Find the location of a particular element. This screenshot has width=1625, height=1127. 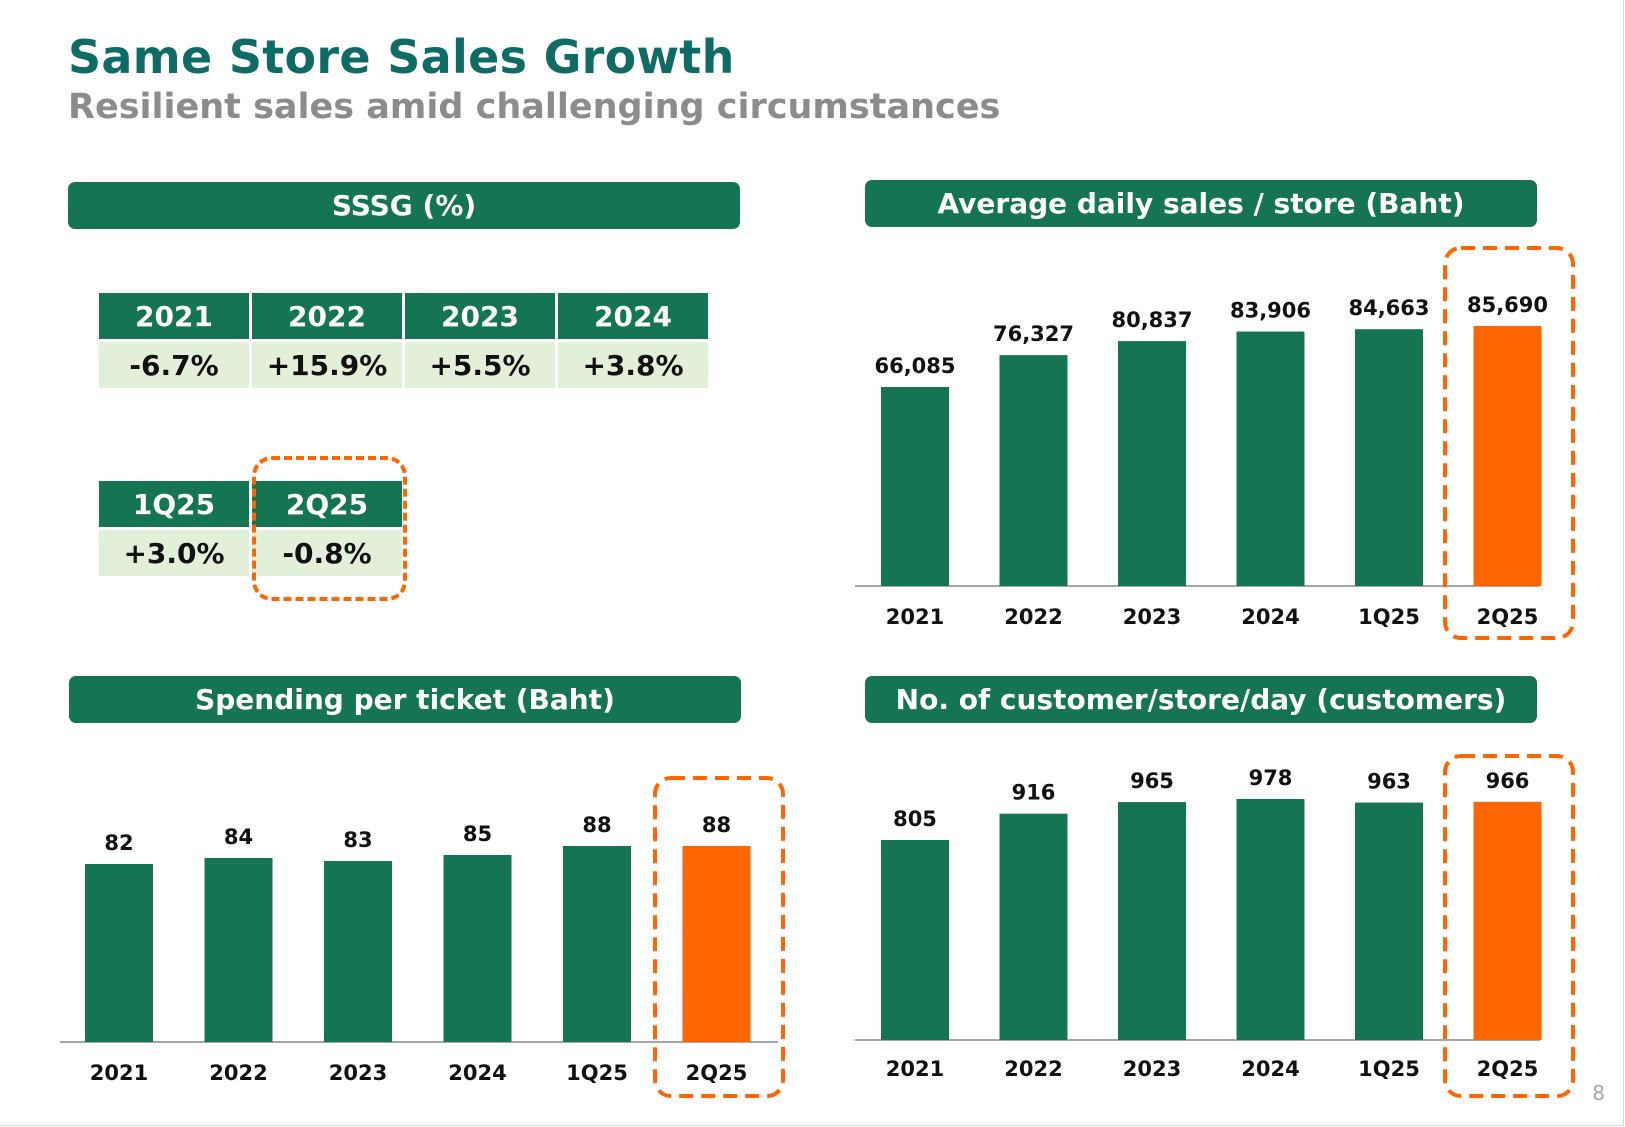

data-label: 966 is located at coordinates (1508, 781).